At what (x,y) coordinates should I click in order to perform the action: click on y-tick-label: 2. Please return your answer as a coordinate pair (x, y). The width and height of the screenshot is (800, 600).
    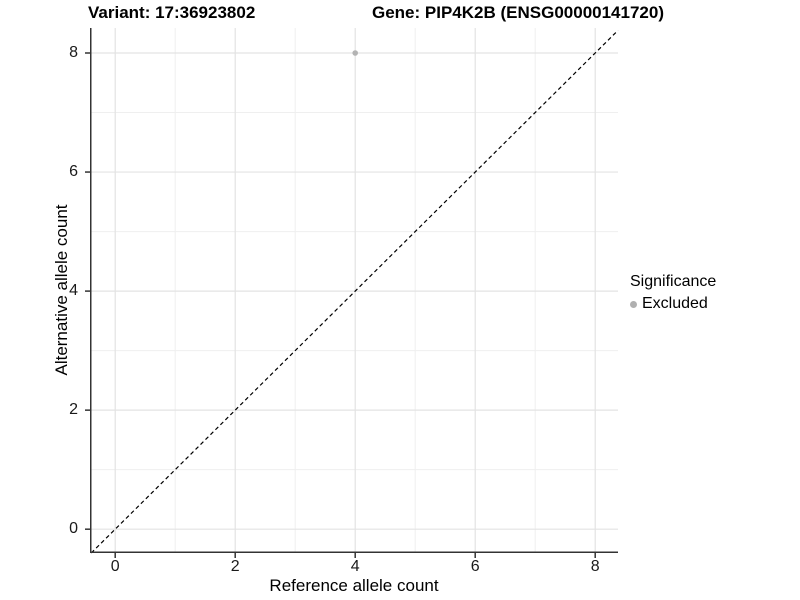
    Looking at the image, I should click on (73, 410).